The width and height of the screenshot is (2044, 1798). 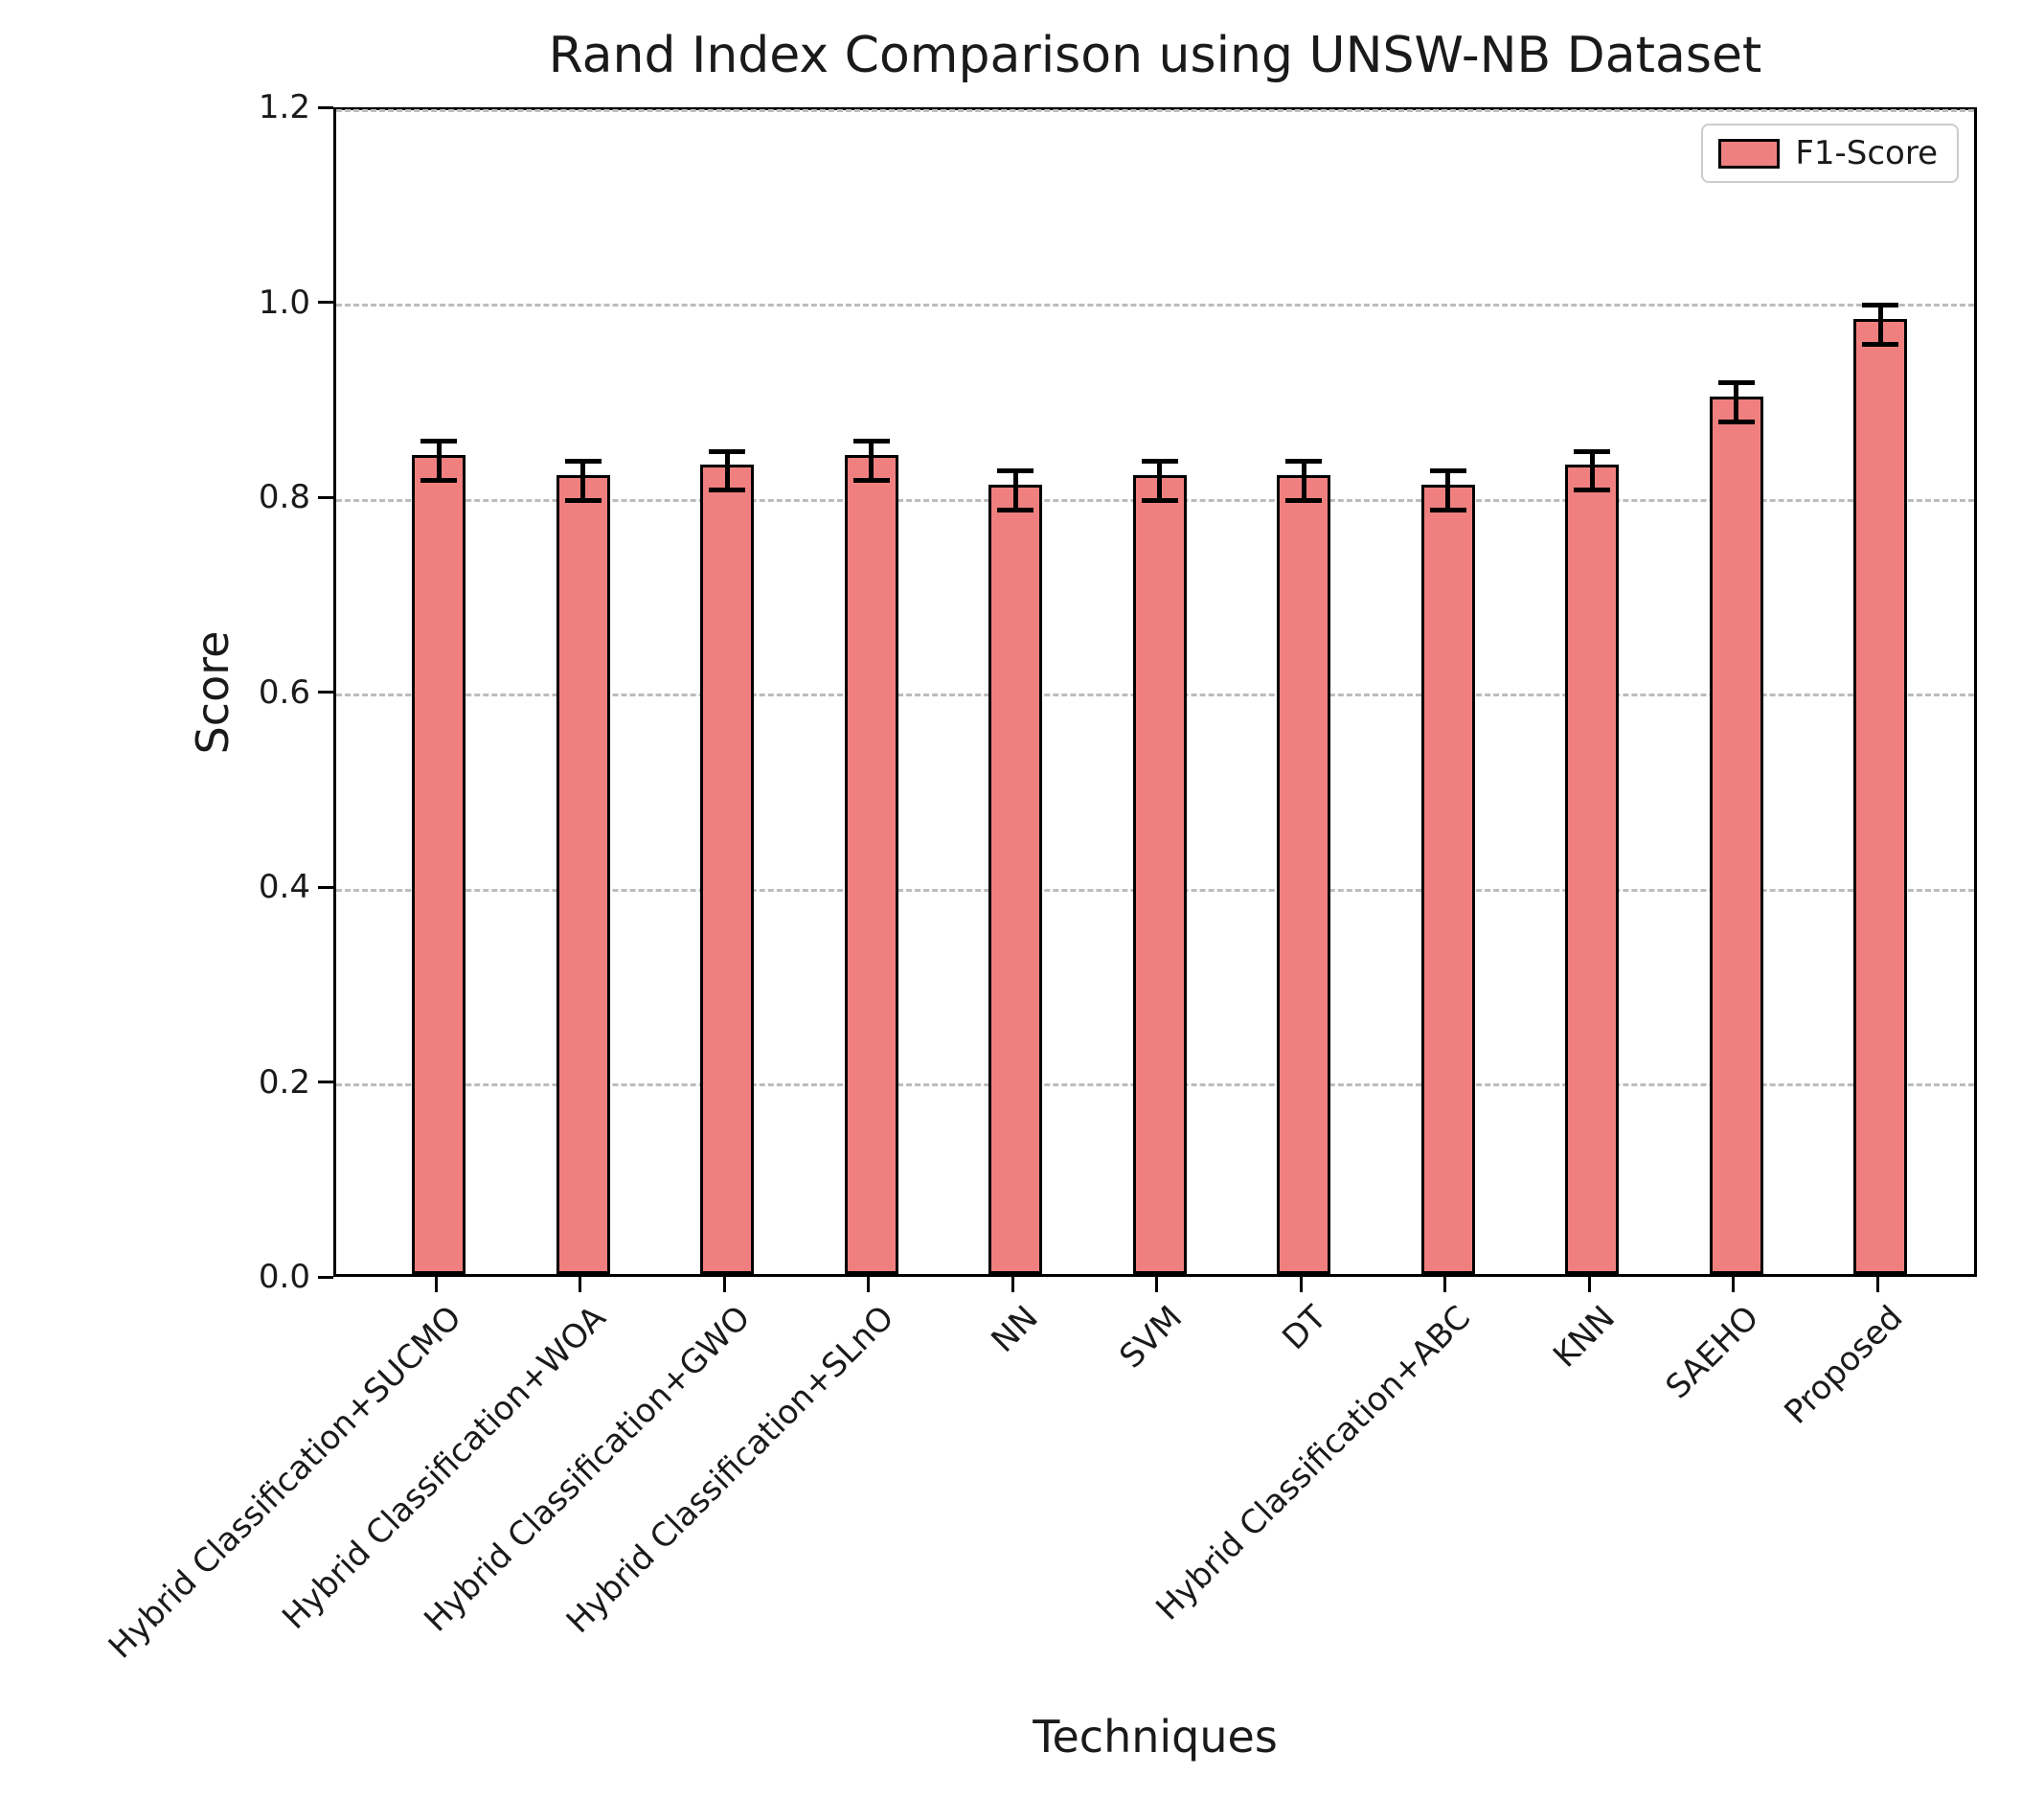 I want to click on legend: F1-Score, so click(x=1830, y=153).